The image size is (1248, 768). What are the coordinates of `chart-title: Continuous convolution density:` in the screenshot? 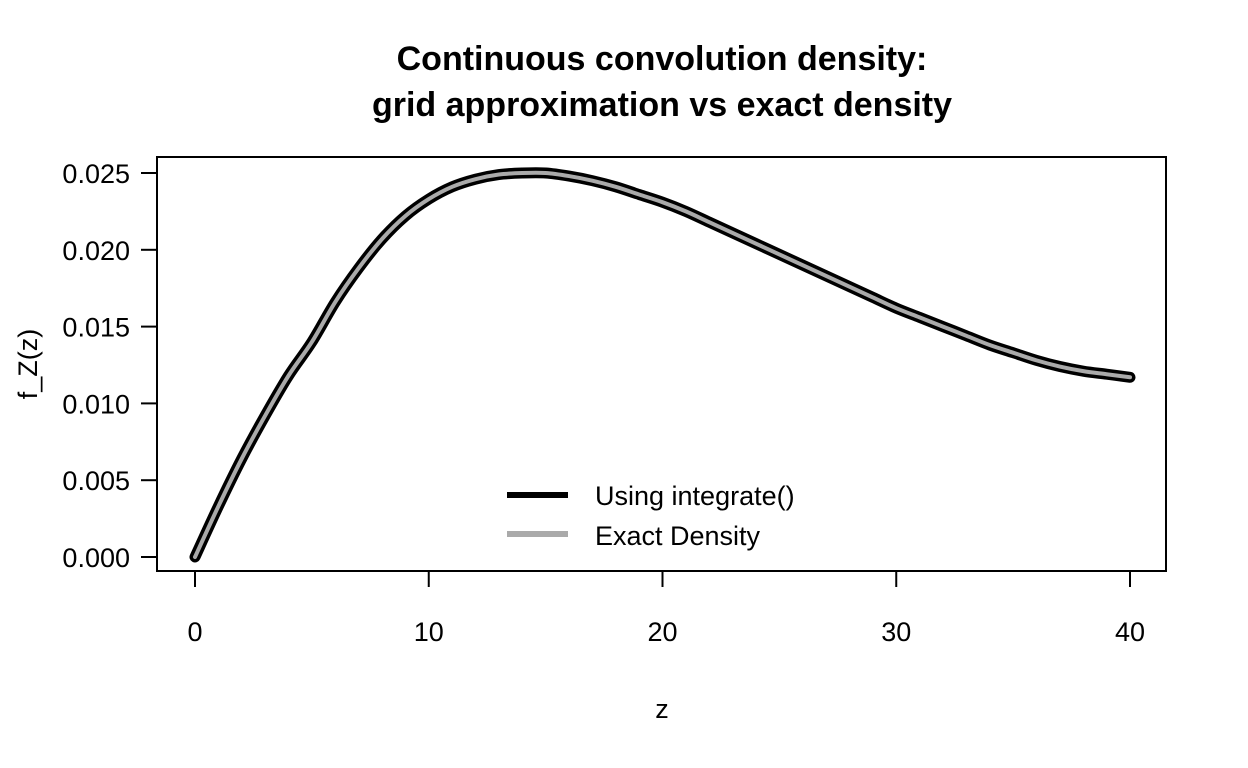 It's located at (662, 59).